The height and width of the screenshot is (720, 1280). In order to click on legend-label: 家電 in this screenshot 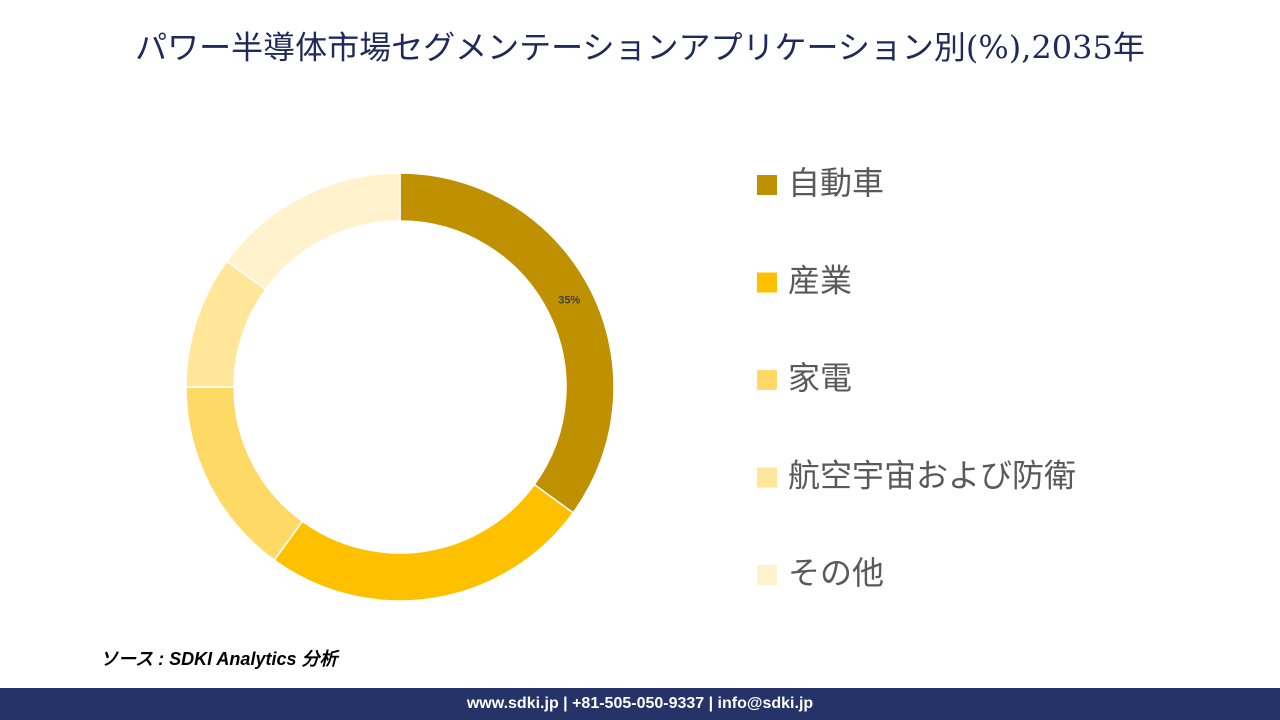, I will do `click(820, 378)`.